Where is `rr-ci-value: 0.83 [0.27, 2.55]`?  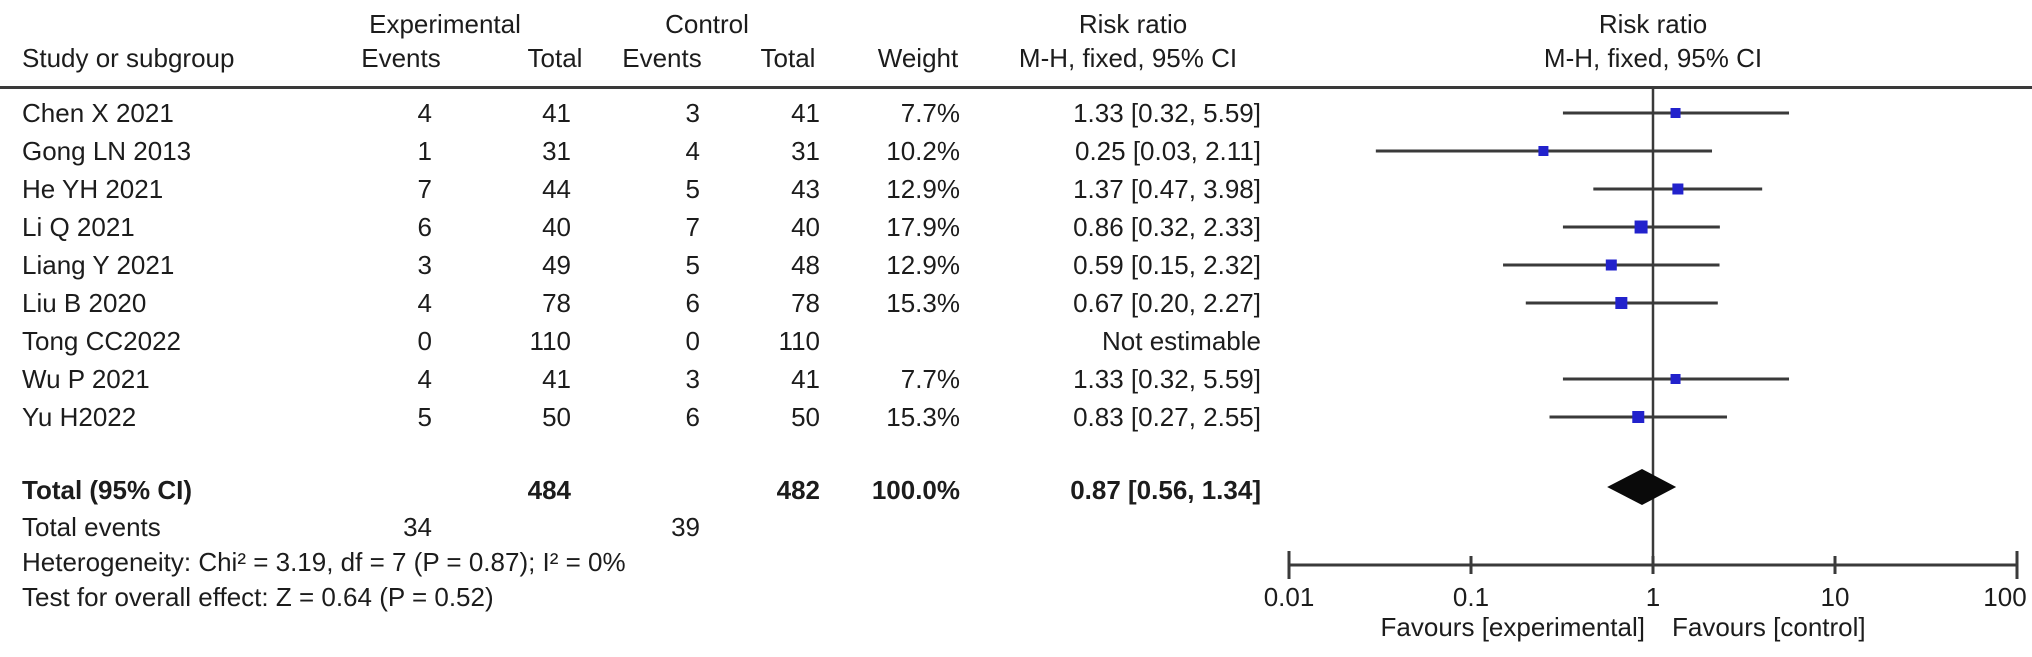
rr-ci-value: 0.83 [0.27, 2.55] is located at coordinates (1167, 417).